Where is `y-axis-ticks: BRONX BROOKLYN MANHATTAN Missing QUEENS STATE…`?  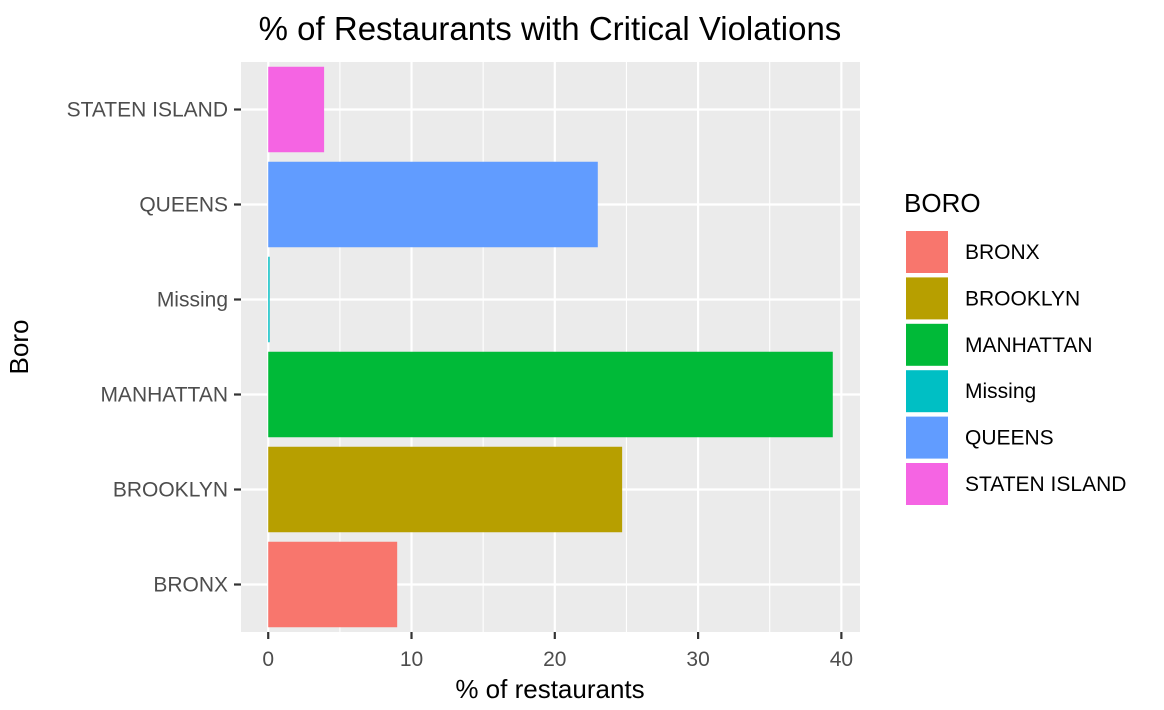 y-axis-ticks: BRONX BROOKLYN MANHATTAN Missing QUEENS STATE… is located at coordinates (154, 348).